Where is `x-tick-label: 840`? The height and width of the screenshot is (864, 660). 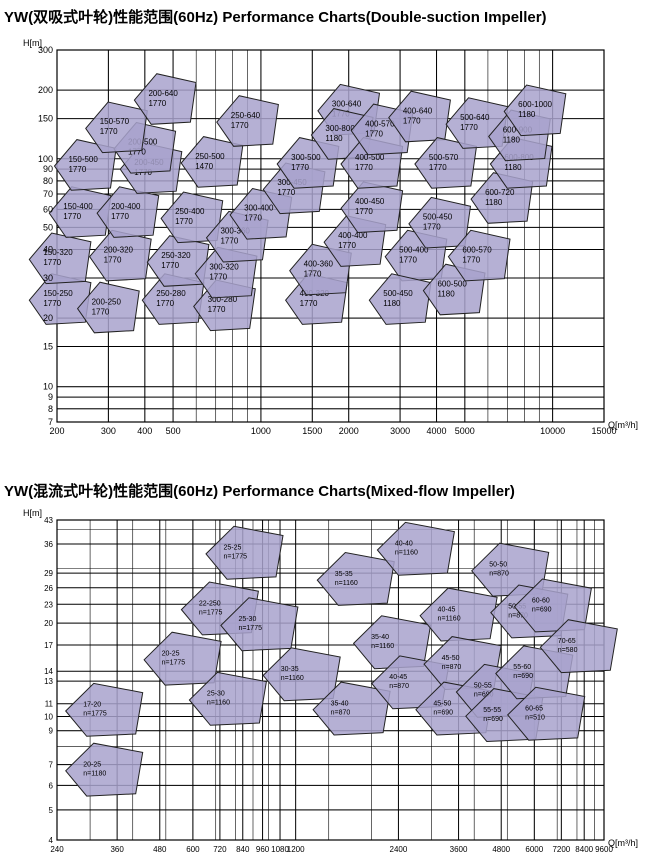
x-tick-label: 840 is located at coordinates (243, 849).